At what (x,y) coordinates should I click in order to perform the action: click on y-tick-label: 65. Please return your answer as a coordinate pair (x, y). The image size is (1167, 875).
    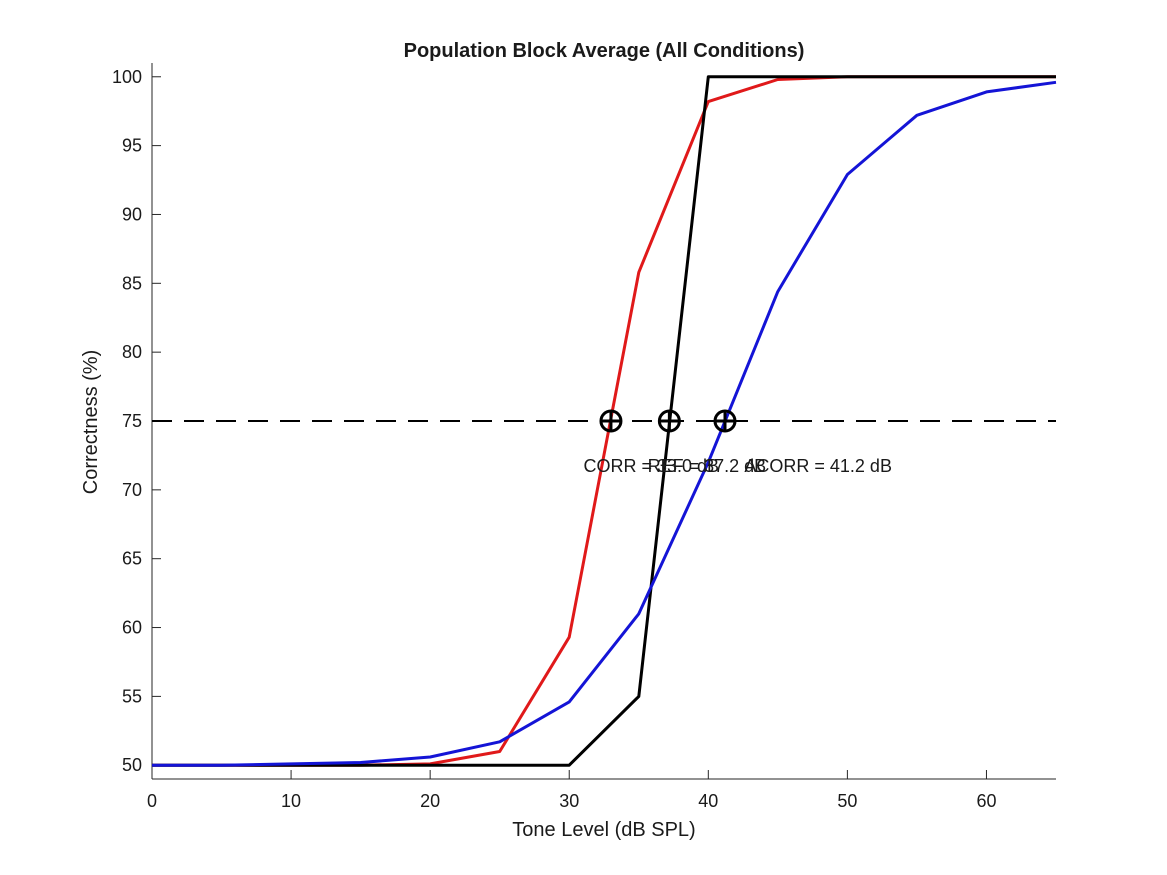
    Looking at the image, I should click on (132, 559).